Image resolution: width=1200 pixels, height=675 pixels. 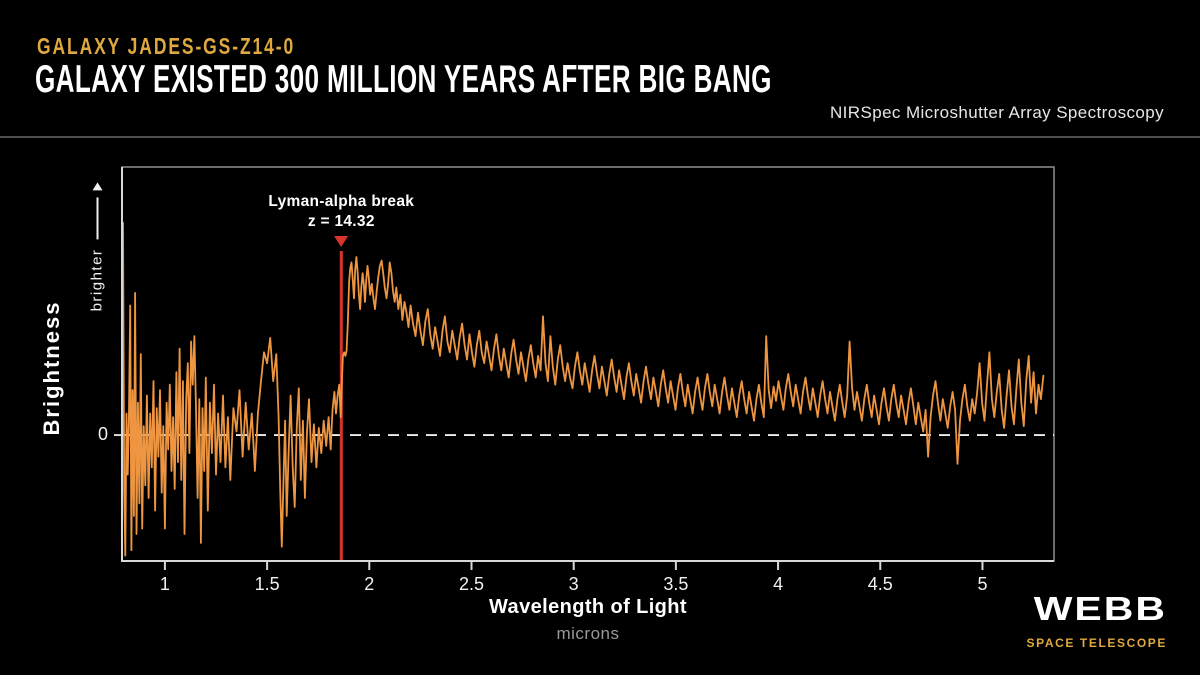 What do you see at coordinates (97, 247) in the screenshot?
I see `brighter-direction: brighter` at bounding box center [97, 247].